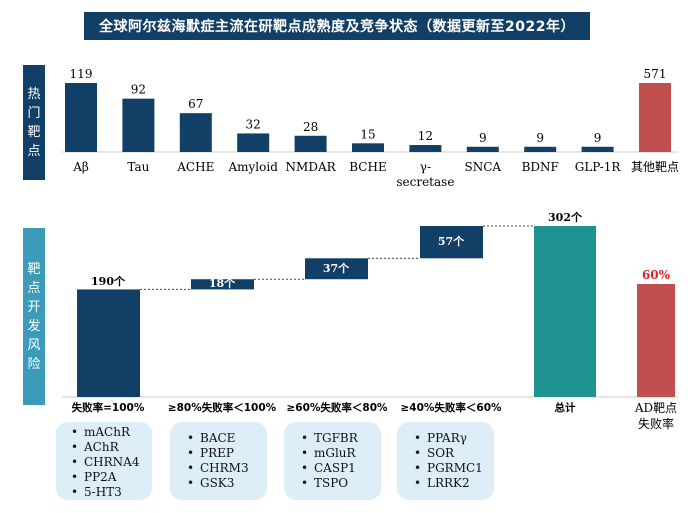  Describe the element at coordinates (454, 453) in the screenshot. I see `target-list-4-item: SOR` at that location.